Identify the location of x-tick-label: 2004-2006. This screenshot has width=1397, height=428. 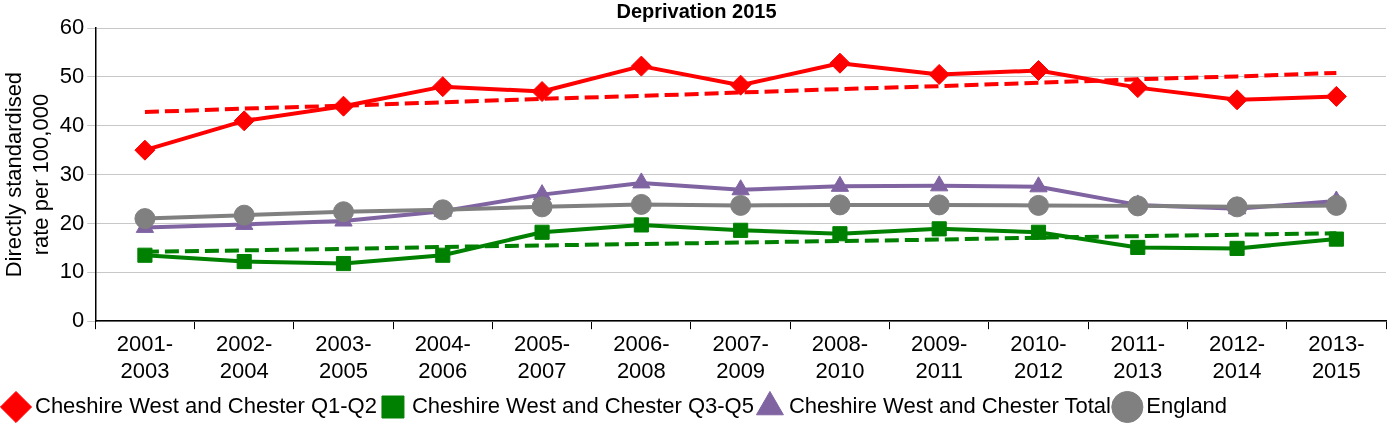
(442, 357).